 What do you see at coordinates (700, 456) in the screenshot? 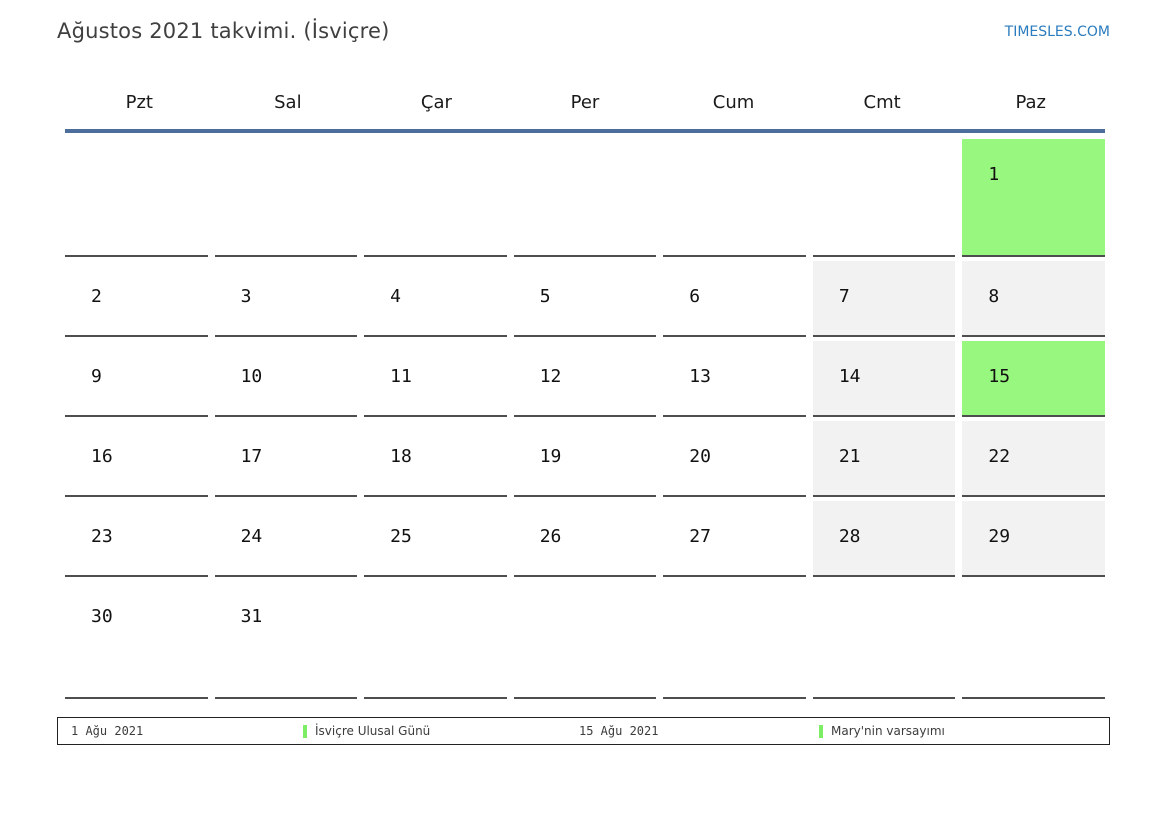
I see `day-number: 20` at bounding box center [700, 456].